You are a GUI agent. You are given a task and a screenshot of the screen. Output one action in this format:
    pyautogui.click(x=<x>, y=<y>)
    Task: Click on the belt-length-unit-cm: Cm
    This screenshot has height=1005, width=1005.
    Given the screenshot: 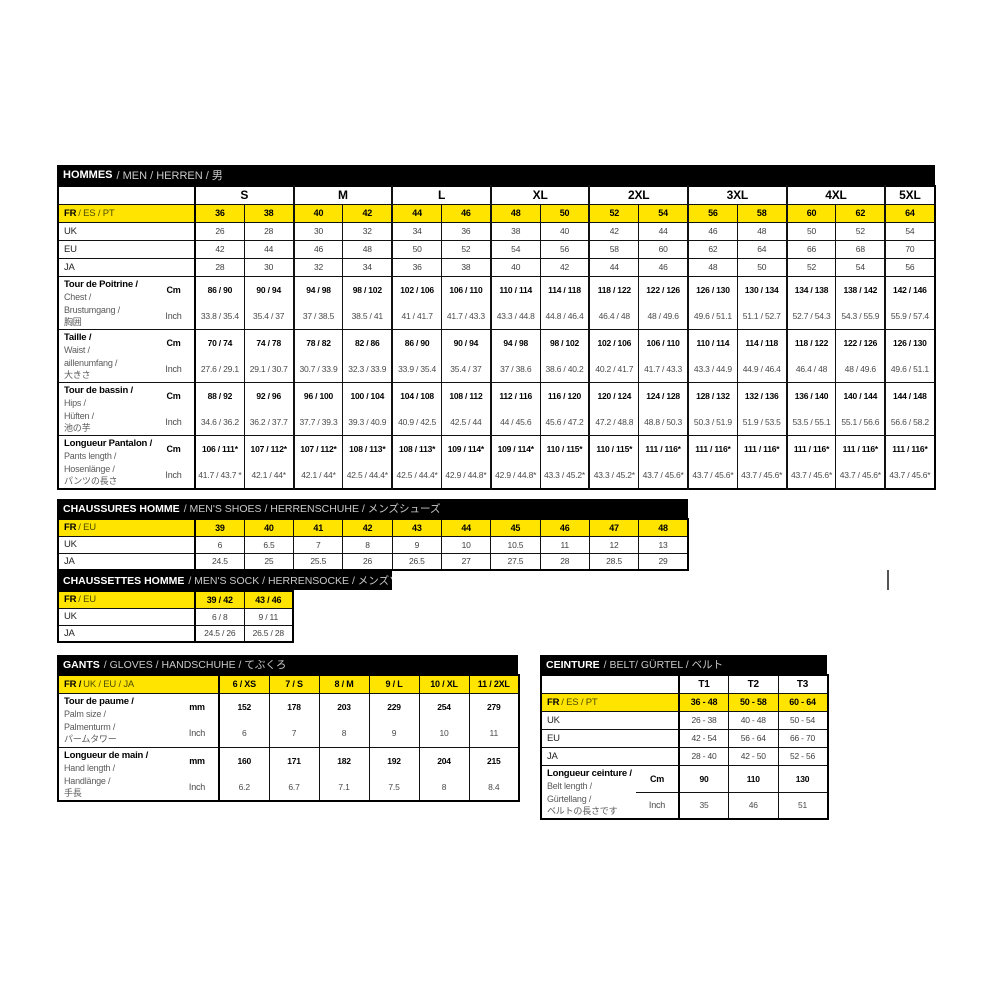 What is the action you would take?
    pyautogui.click(x=658, y=778)
    